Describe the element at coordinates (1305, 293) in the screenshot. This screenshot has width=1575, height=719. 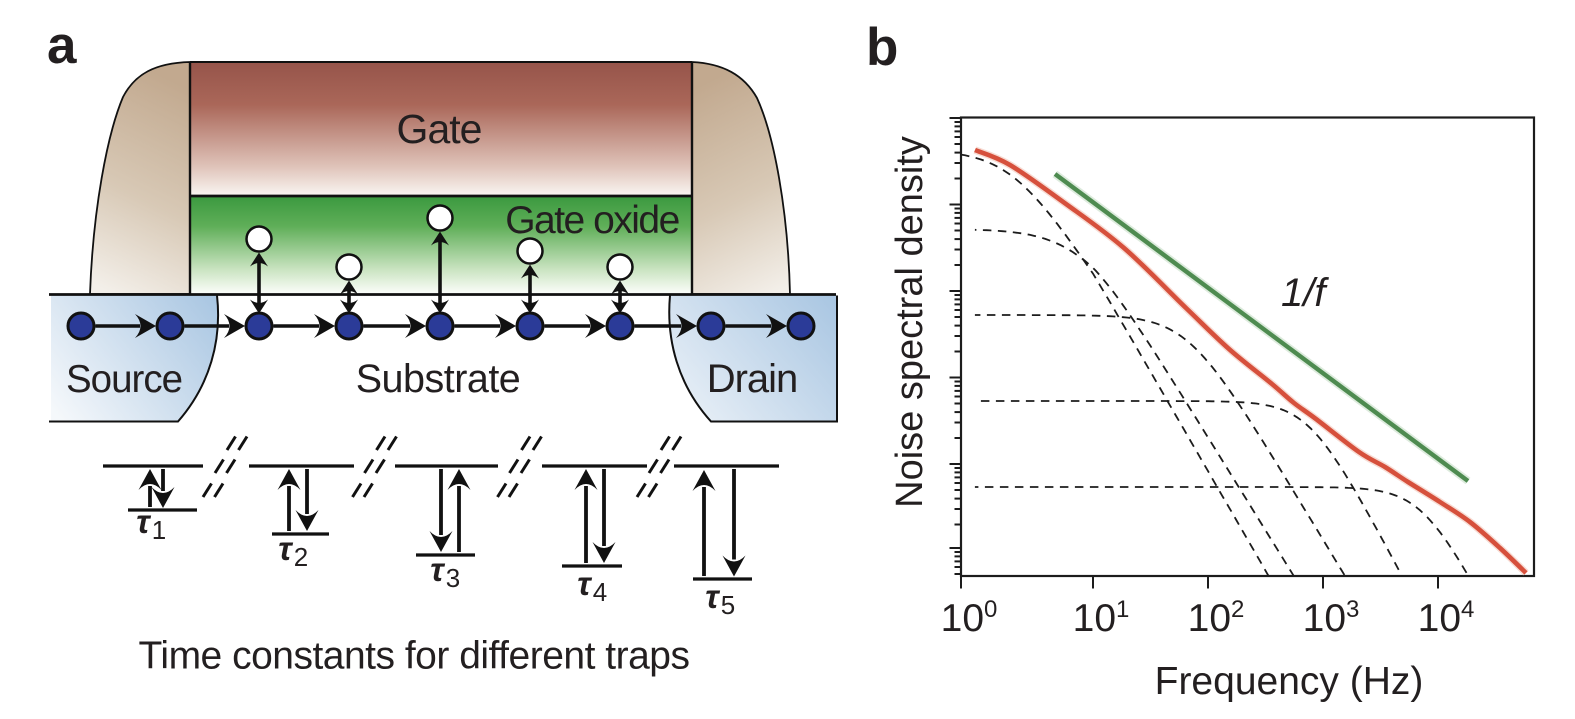
I see `svg-text: 1/f` at that location.